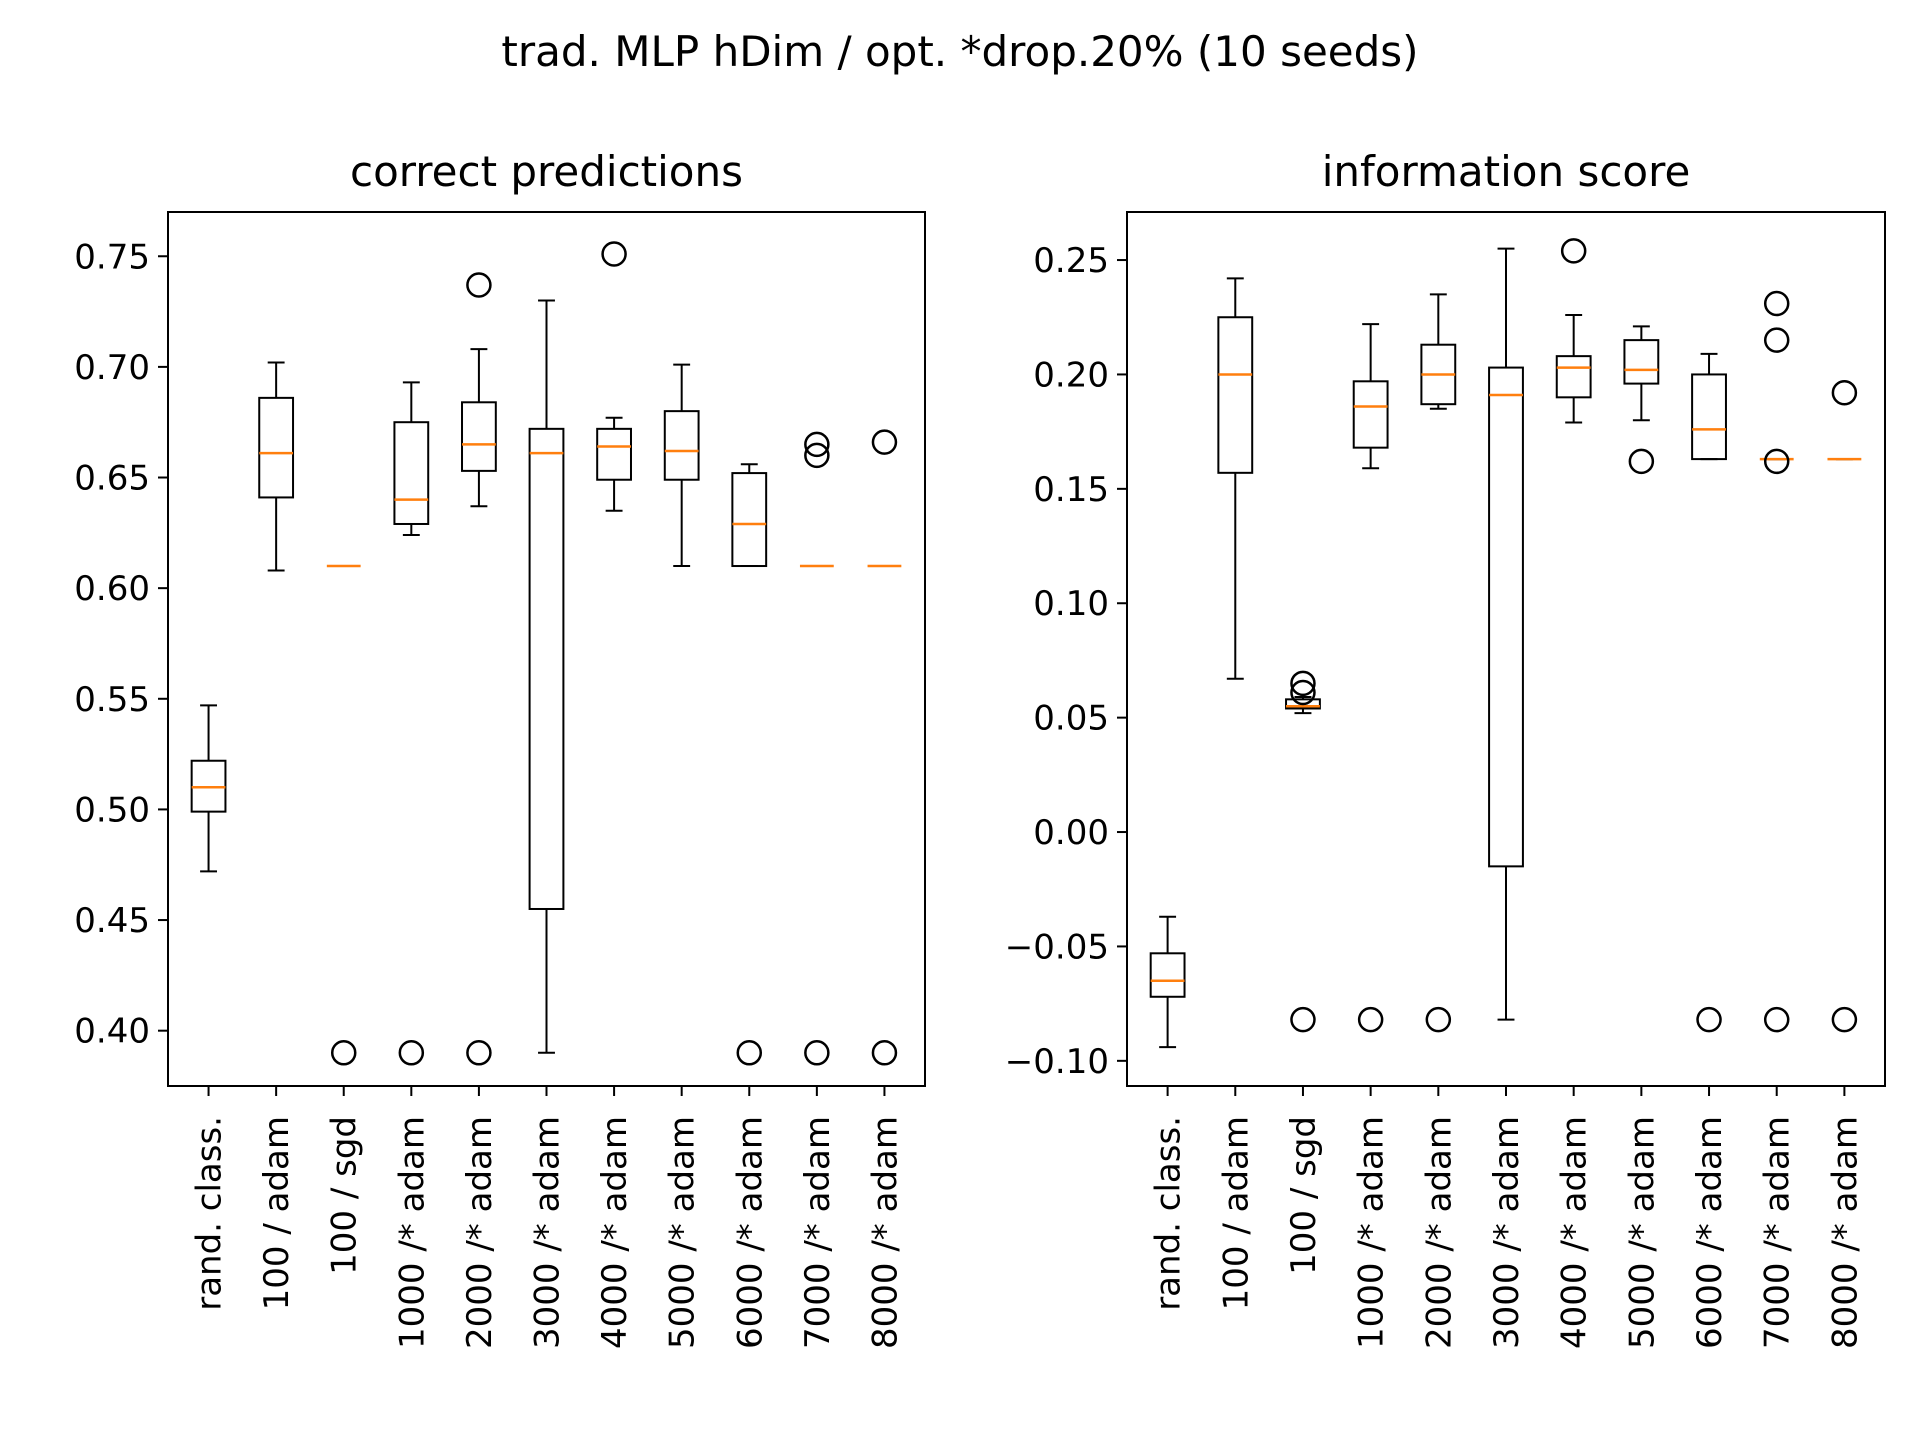  Describe the element at coordinates (1071, 604) in the screenshot. I see `y-tick-label: 0.10` at that location.